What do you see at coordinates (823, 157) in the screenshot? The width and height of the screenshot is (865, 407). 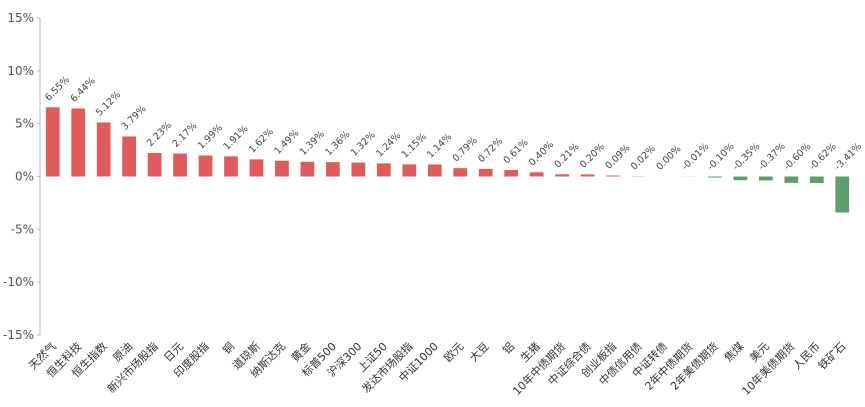 I see `value-label: -0.62%` at bounding box center [823, 157].